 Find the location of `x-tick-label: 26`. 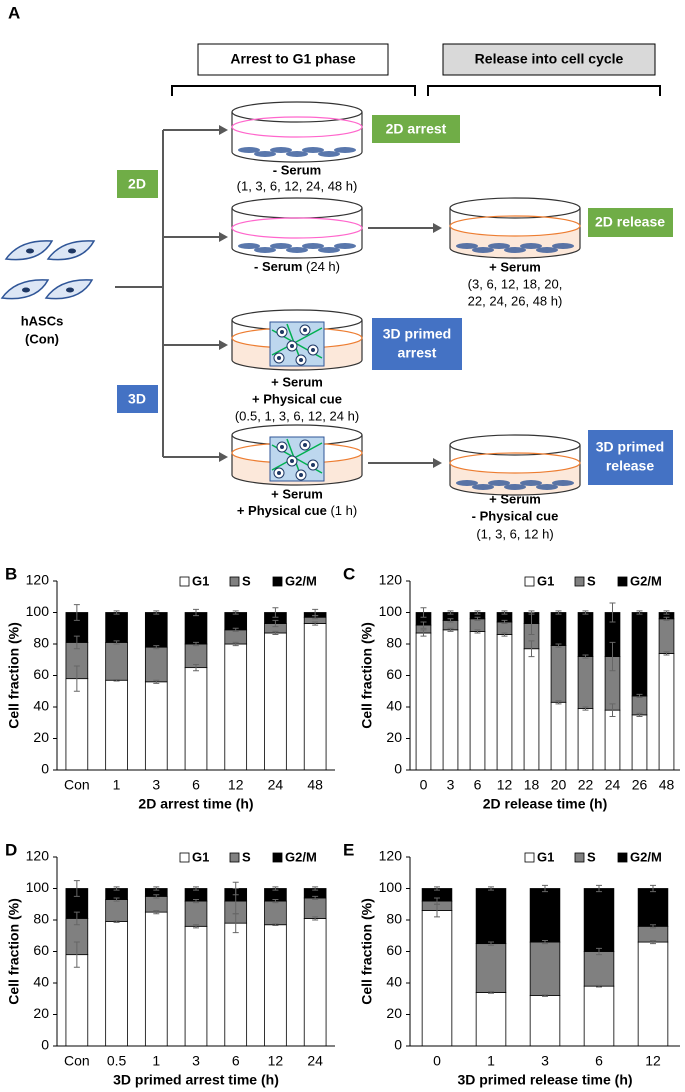

x-tick-label: 26 is located at coordinates (640, 785).